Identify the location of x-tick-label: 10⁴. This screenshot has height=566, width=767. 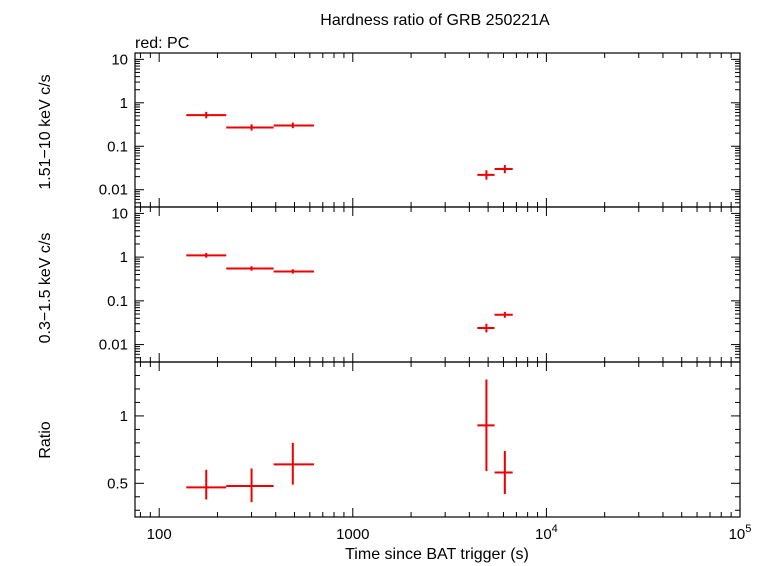
(546, 533).